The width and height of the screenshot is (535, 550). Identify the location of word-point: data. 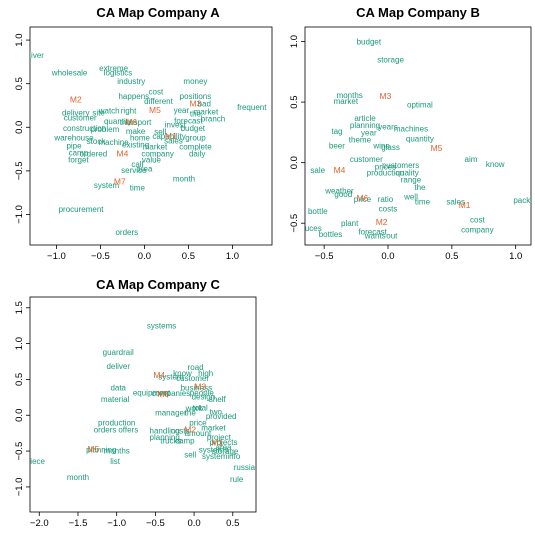
(118, 387).